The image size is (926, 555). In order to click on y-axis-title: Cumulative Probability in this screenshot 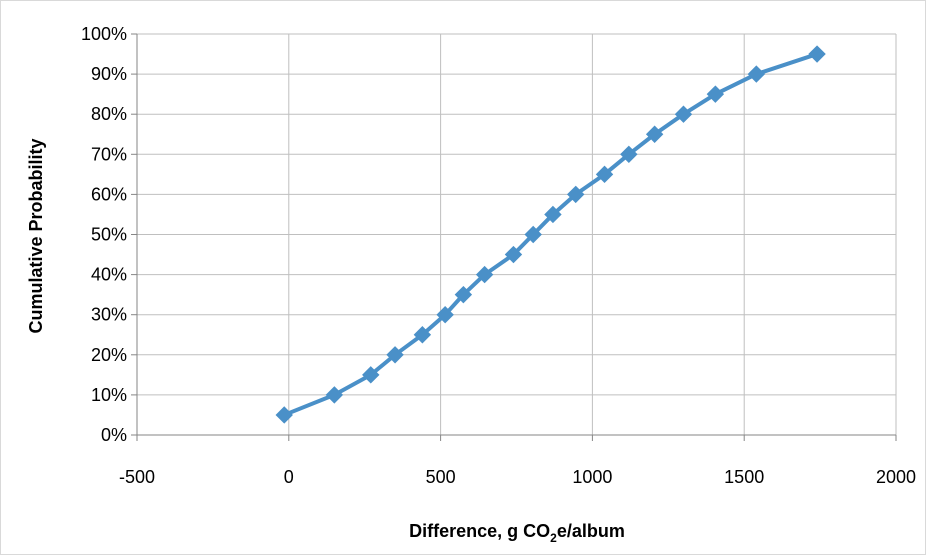, I will do `click(36, 235)`.